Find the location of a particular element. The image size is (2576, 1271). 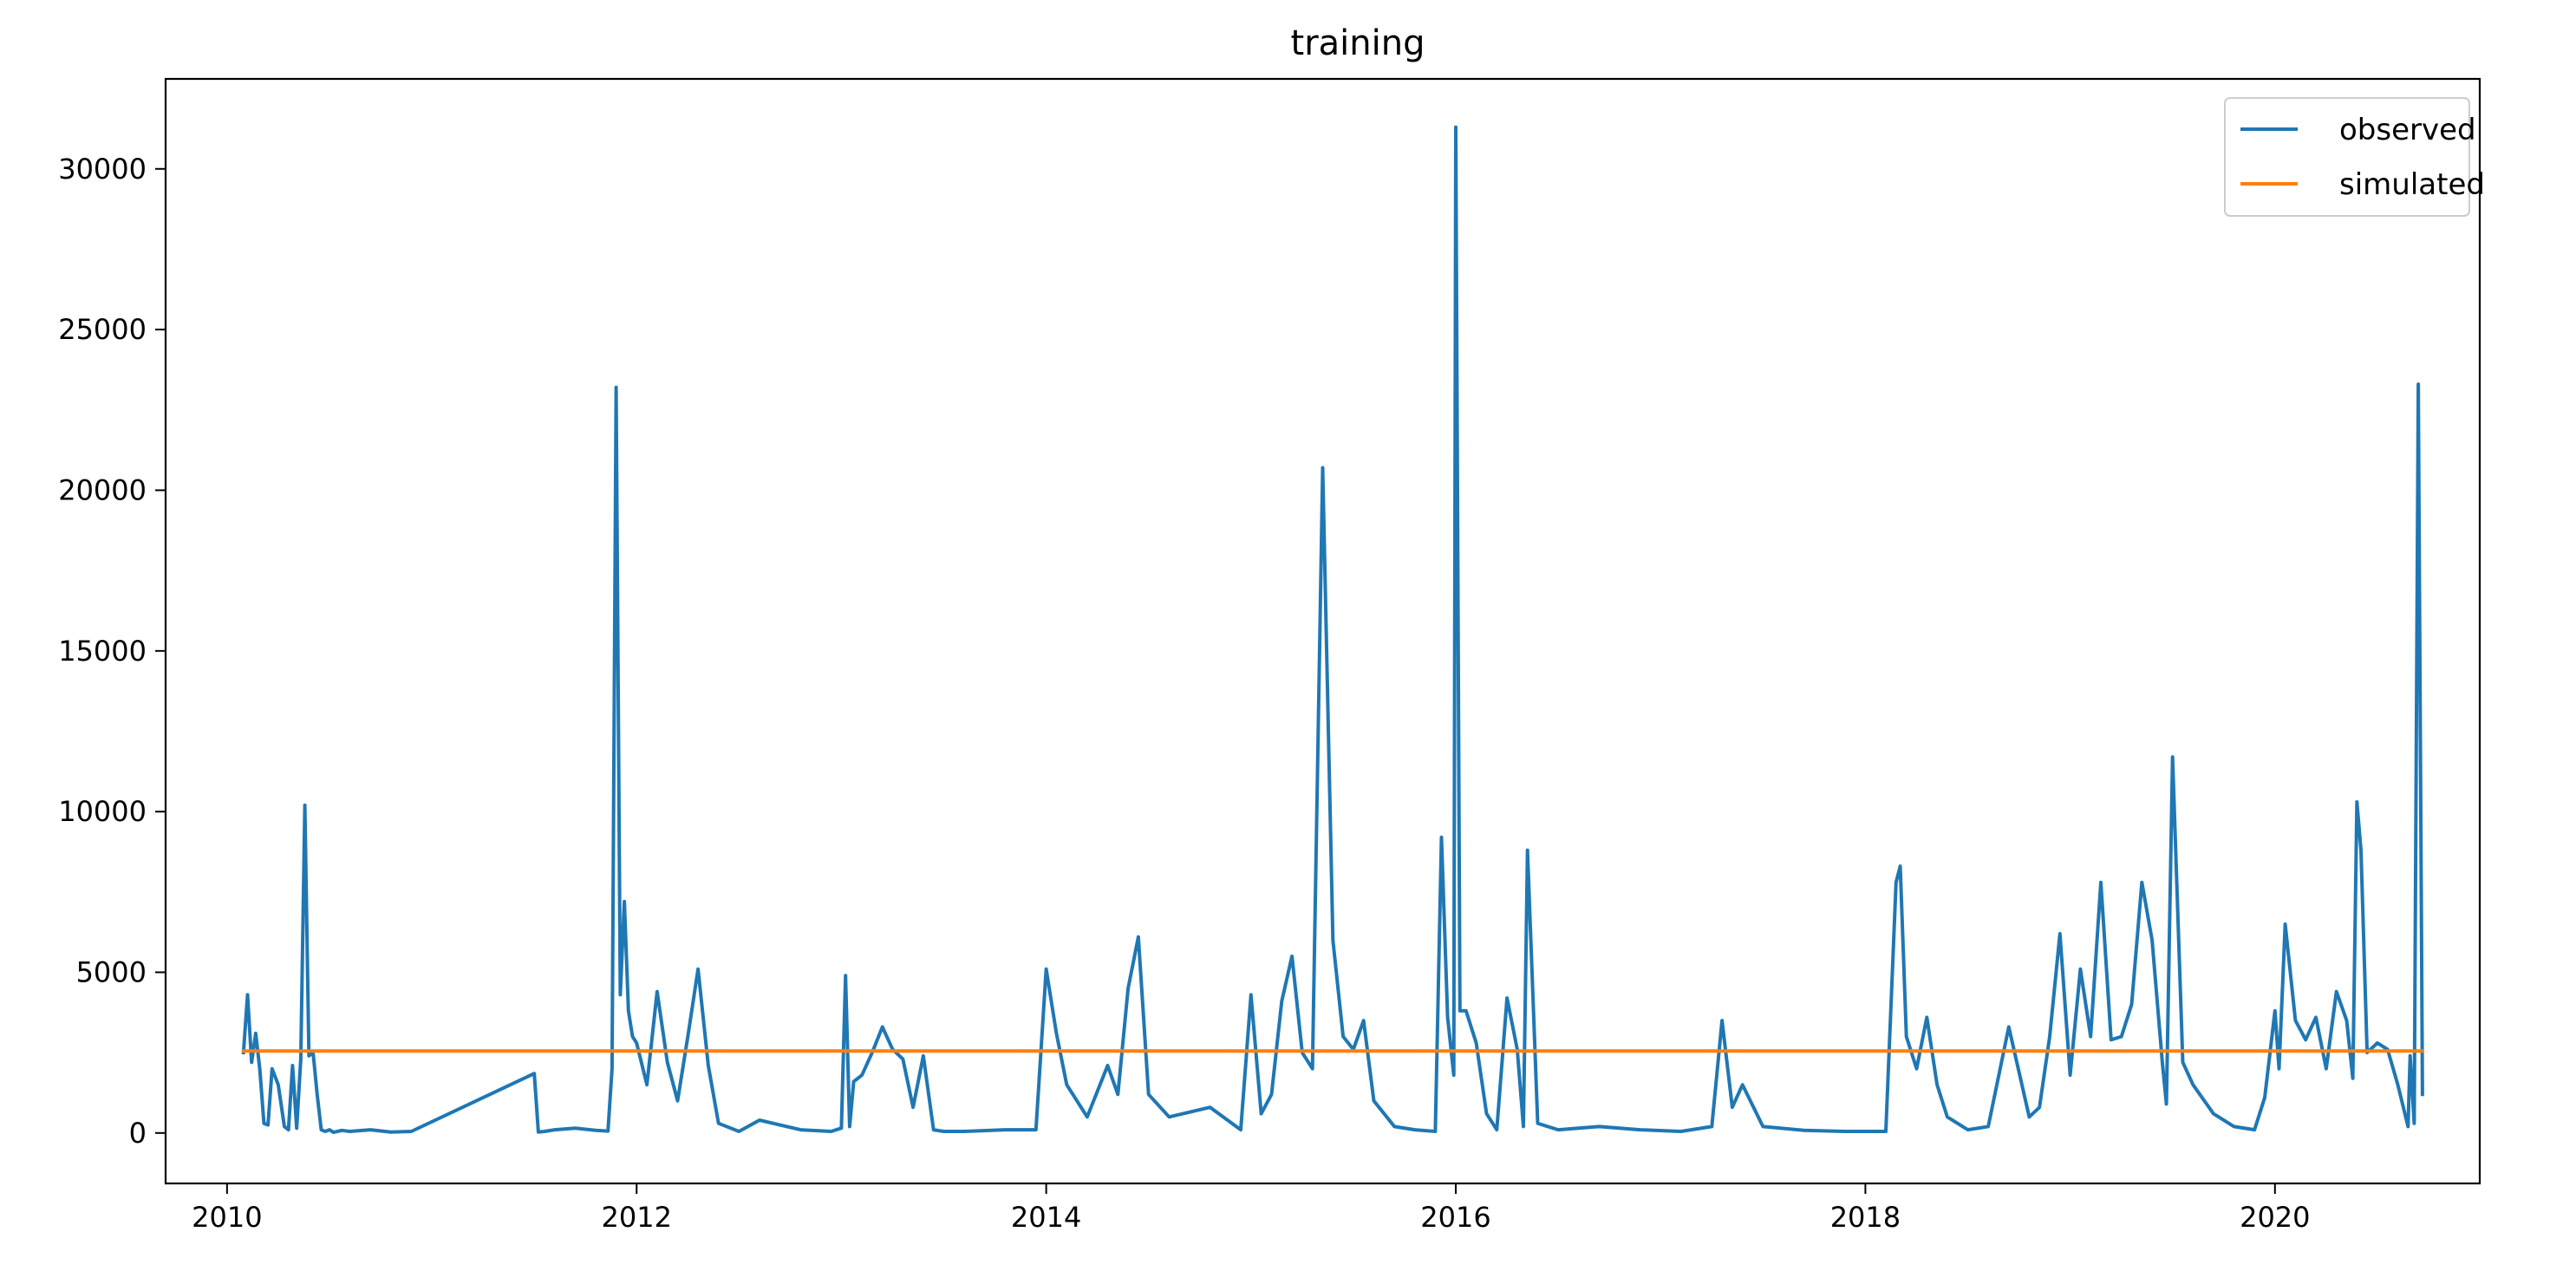

y-tick-label: 15000 is located at coordinates (103, 651).